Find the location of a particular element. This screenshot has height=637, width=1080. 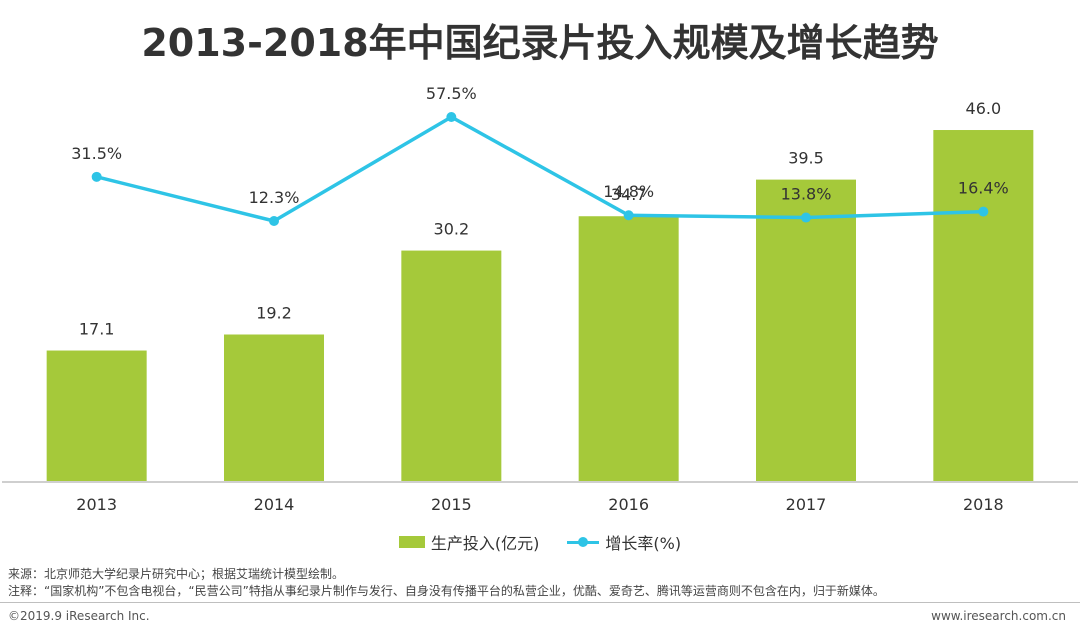

growth-label-2014: 12.3% is located at coordinates (274, 197).